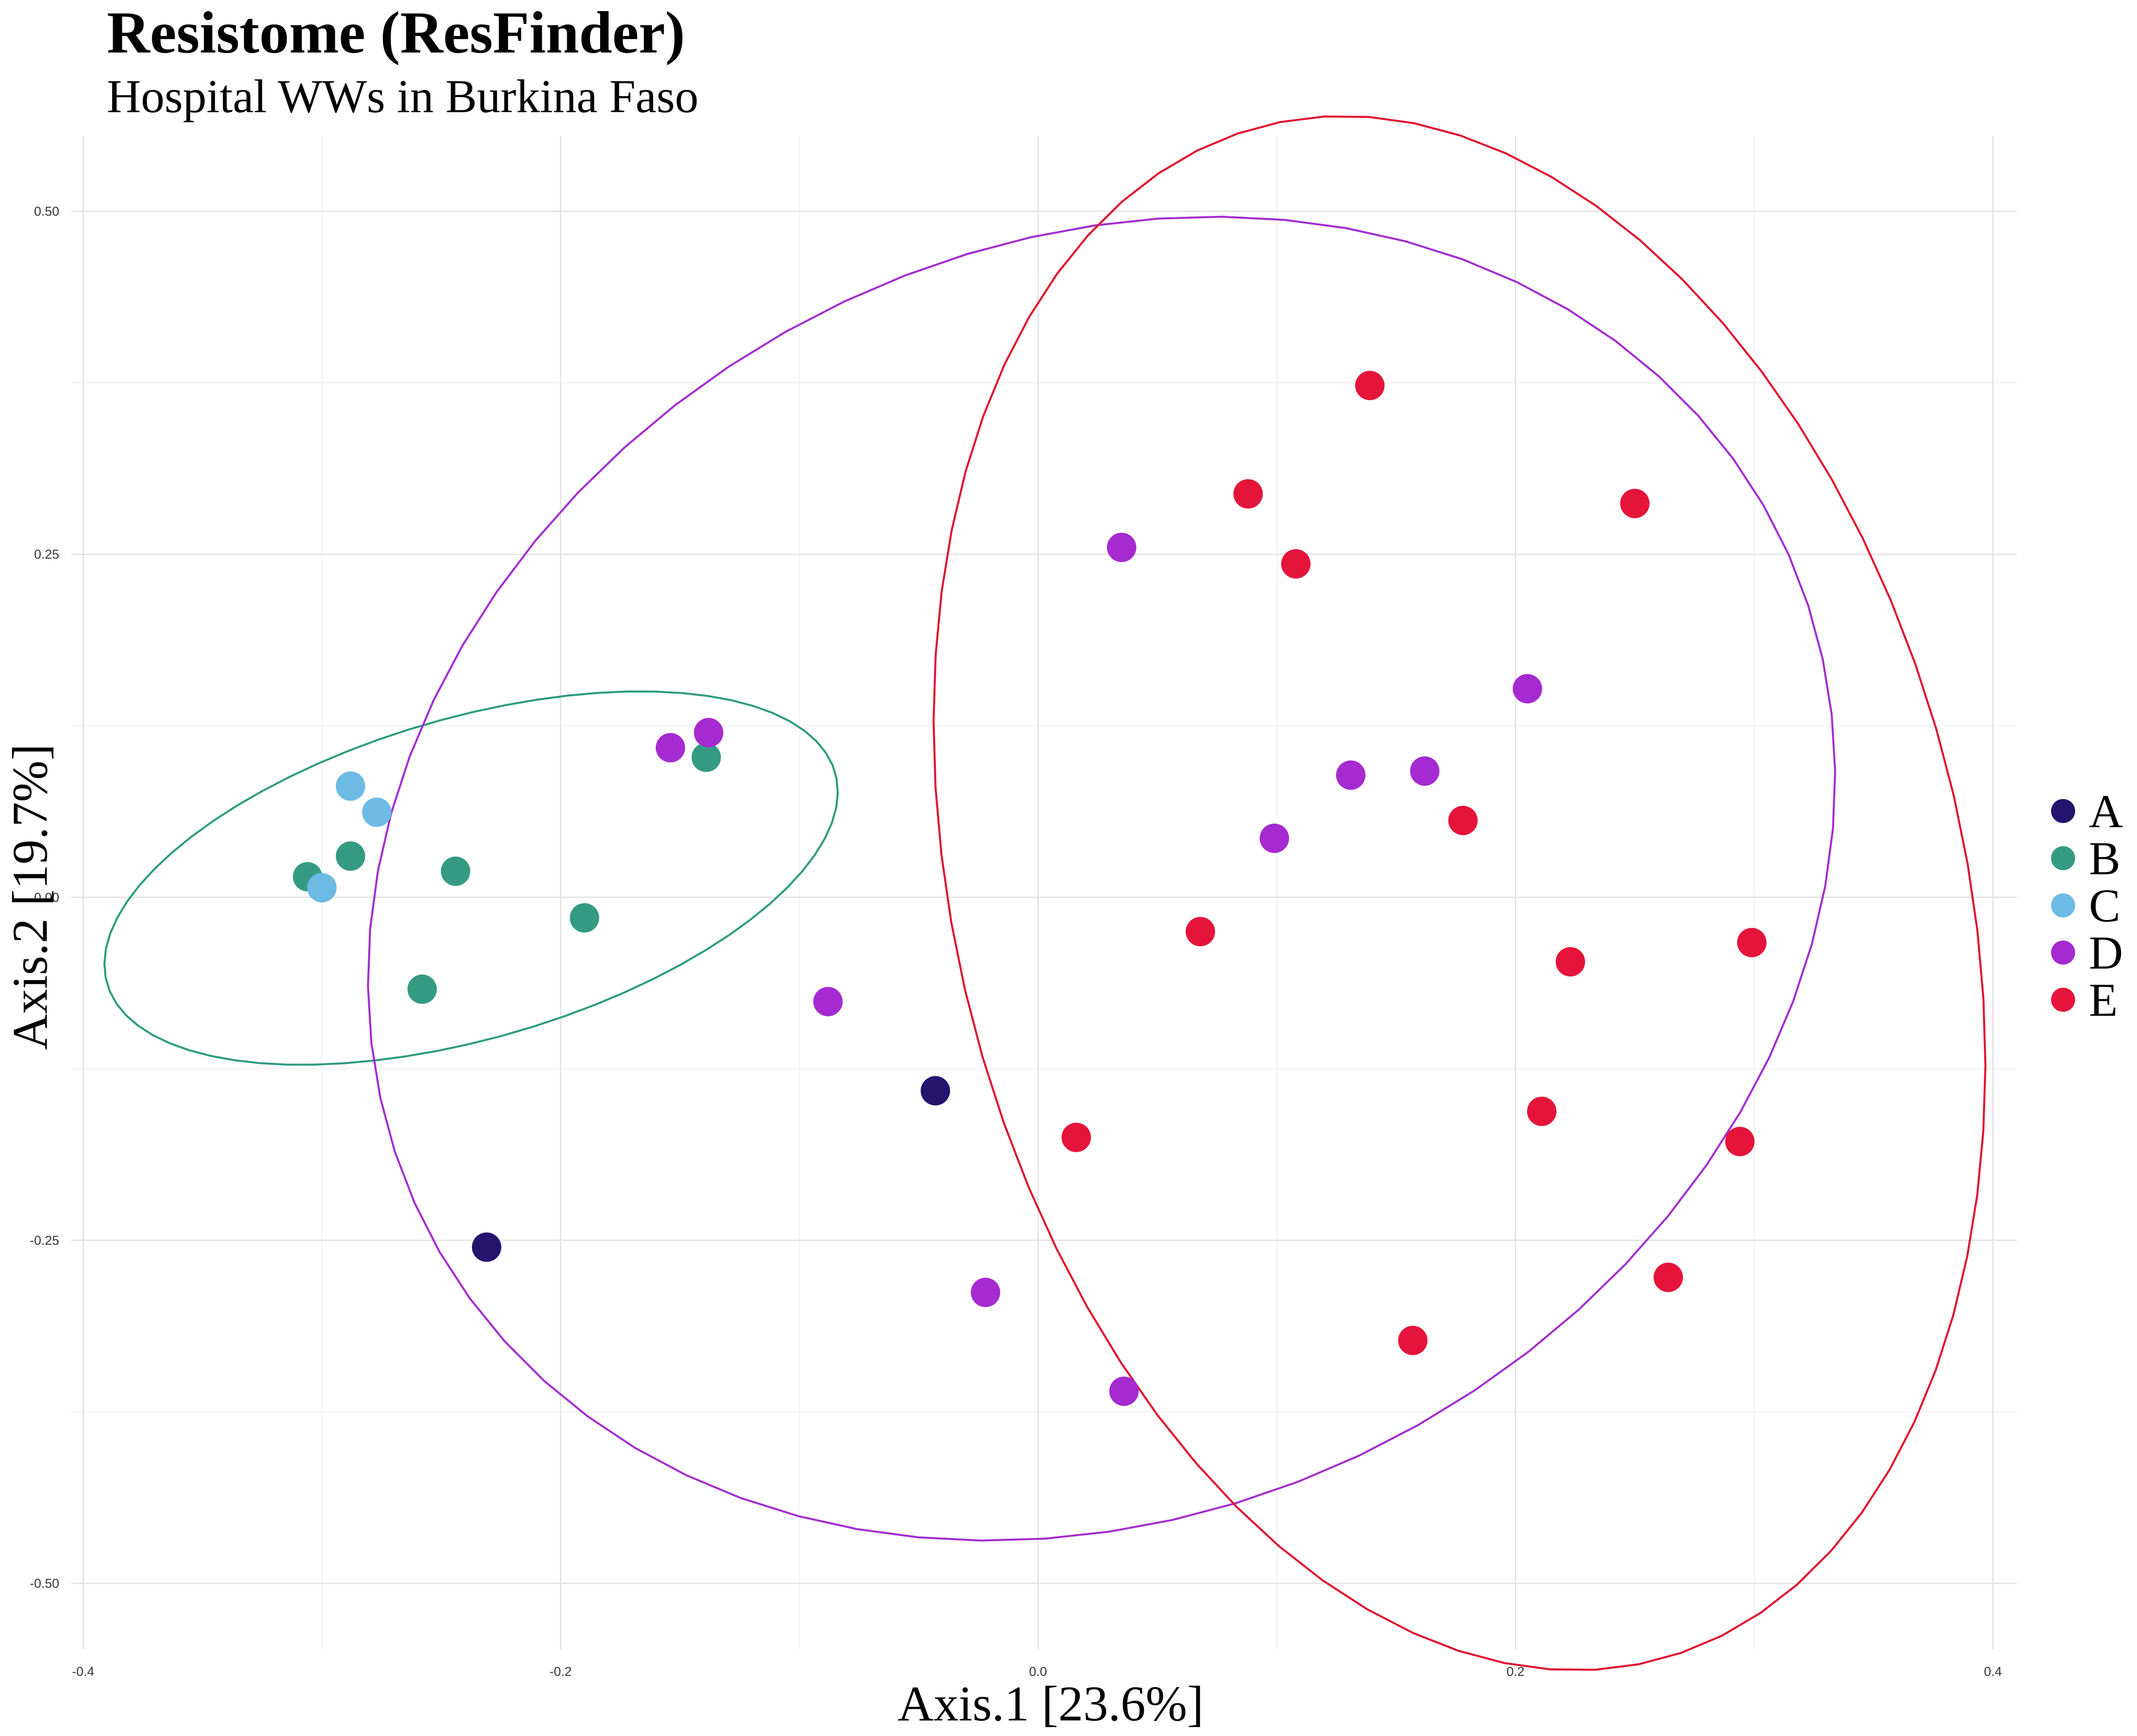 The height and width of the screenshot is (1736, 2137). I want to click on y-axis-title: Axis.2 [19.7%], so click(30, 897).